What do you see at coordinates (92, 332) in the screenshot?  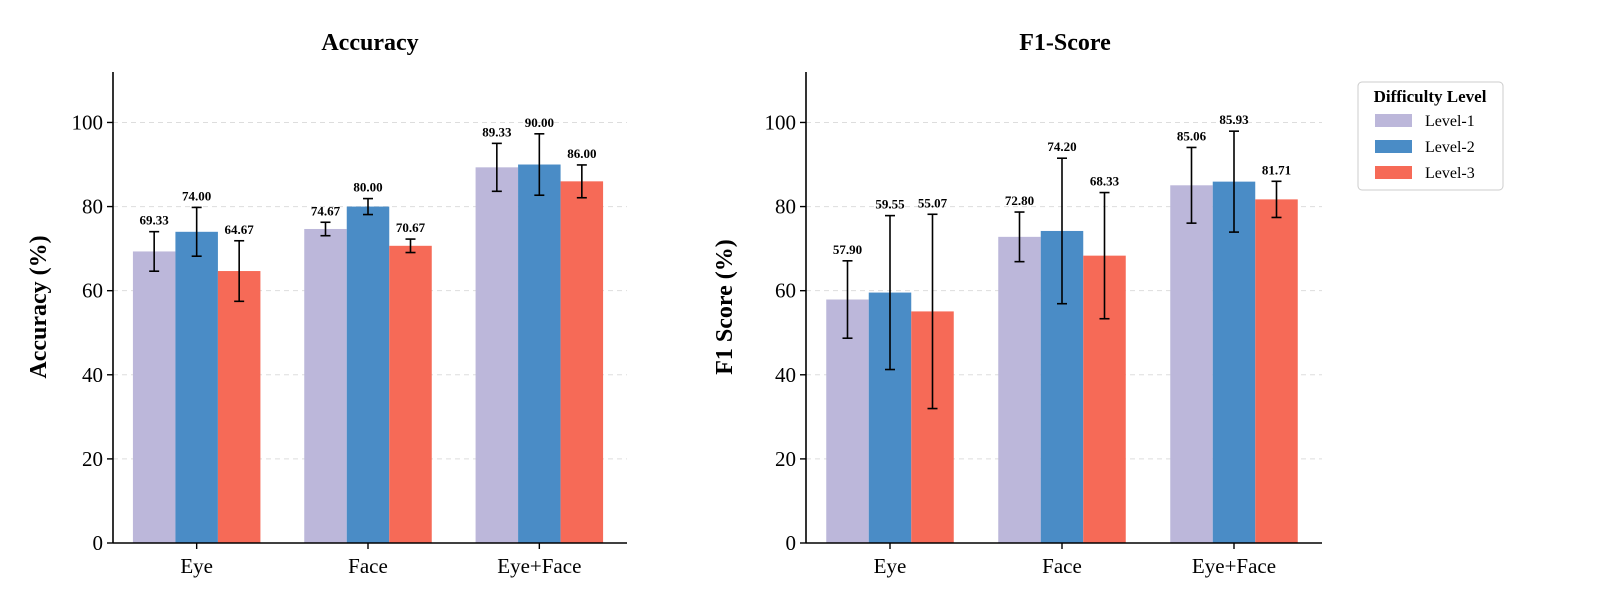 I see `accuracy-y-ticks: 0 20 40 60 80 100` at bounding box center [92, 332].